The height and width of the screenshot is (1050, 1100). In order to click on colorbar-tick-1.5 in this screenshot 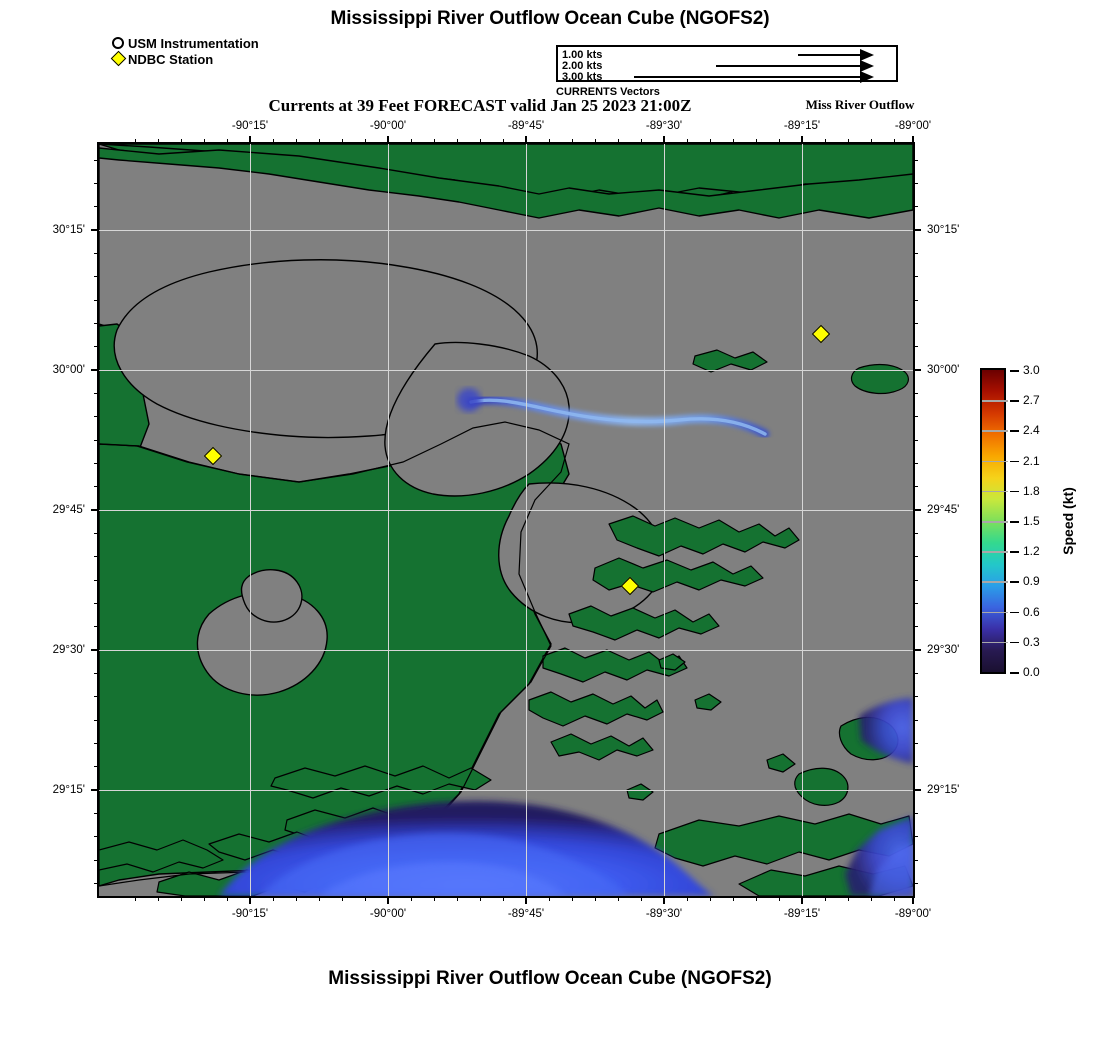, I will do `click(1014, 522)`.